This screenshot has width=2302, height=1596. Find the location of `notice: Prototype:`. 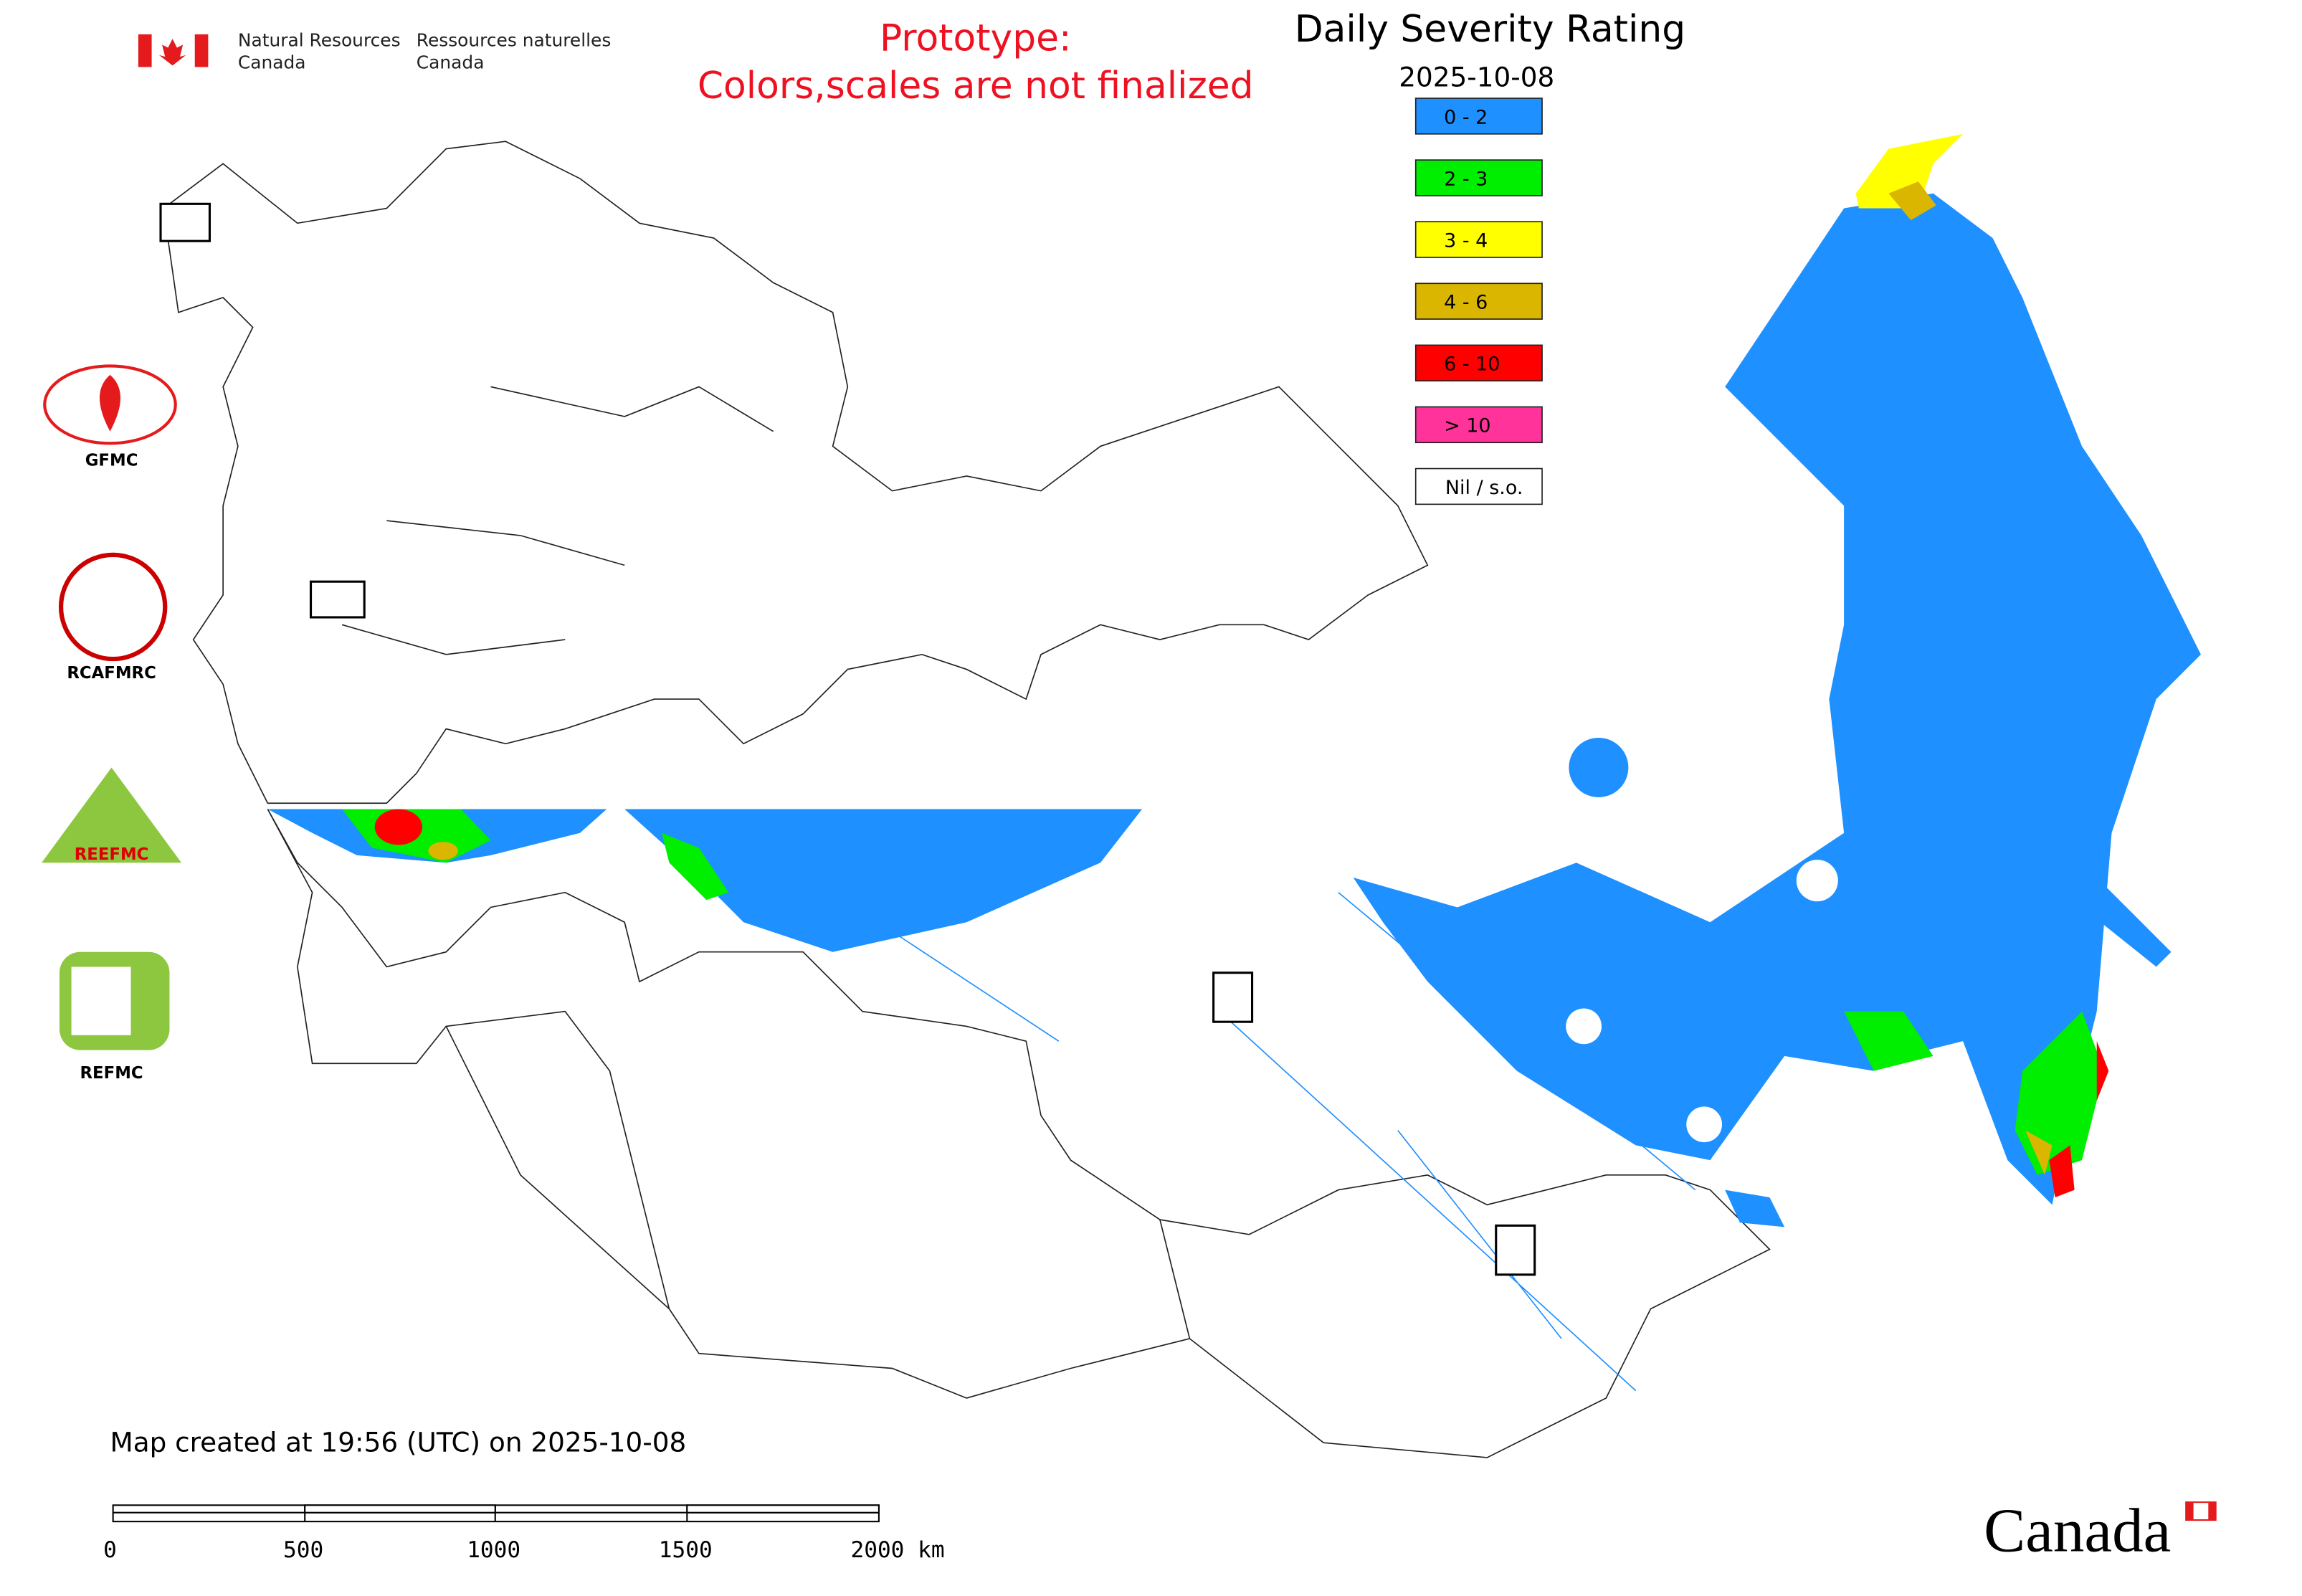

notice: Prototype: is located at coordinates (976, 38).